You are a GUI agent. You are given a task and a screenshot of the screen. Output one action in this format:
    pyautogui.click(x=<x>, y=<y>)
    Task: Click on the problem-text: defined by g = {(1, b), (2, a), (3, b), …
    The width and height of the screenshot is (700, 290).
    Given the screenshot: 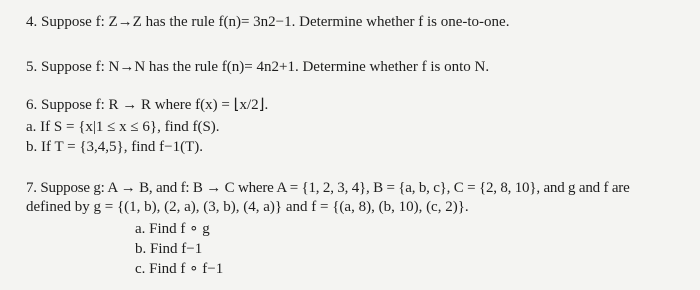 What is the action you would take?
    pyautogui.click(x=247, y=207)
    